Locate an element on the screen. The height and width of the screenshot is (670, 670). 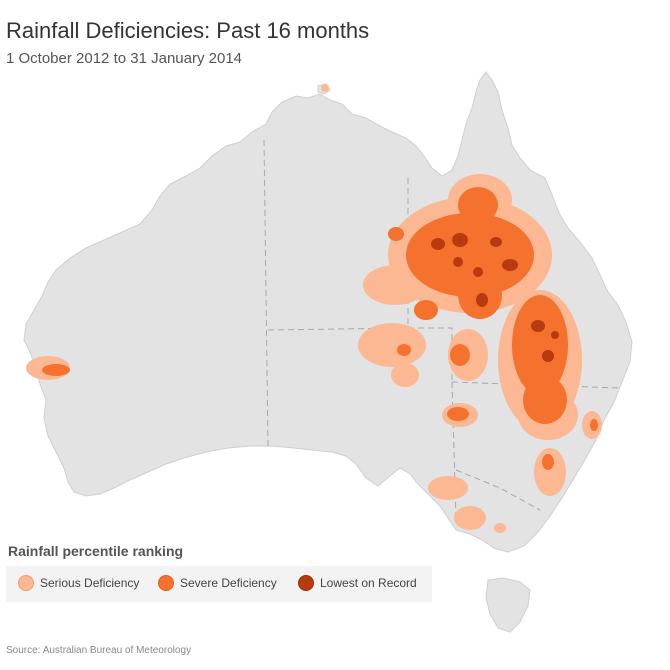
serious-swatch-icon is located at coordinates (26, 583).